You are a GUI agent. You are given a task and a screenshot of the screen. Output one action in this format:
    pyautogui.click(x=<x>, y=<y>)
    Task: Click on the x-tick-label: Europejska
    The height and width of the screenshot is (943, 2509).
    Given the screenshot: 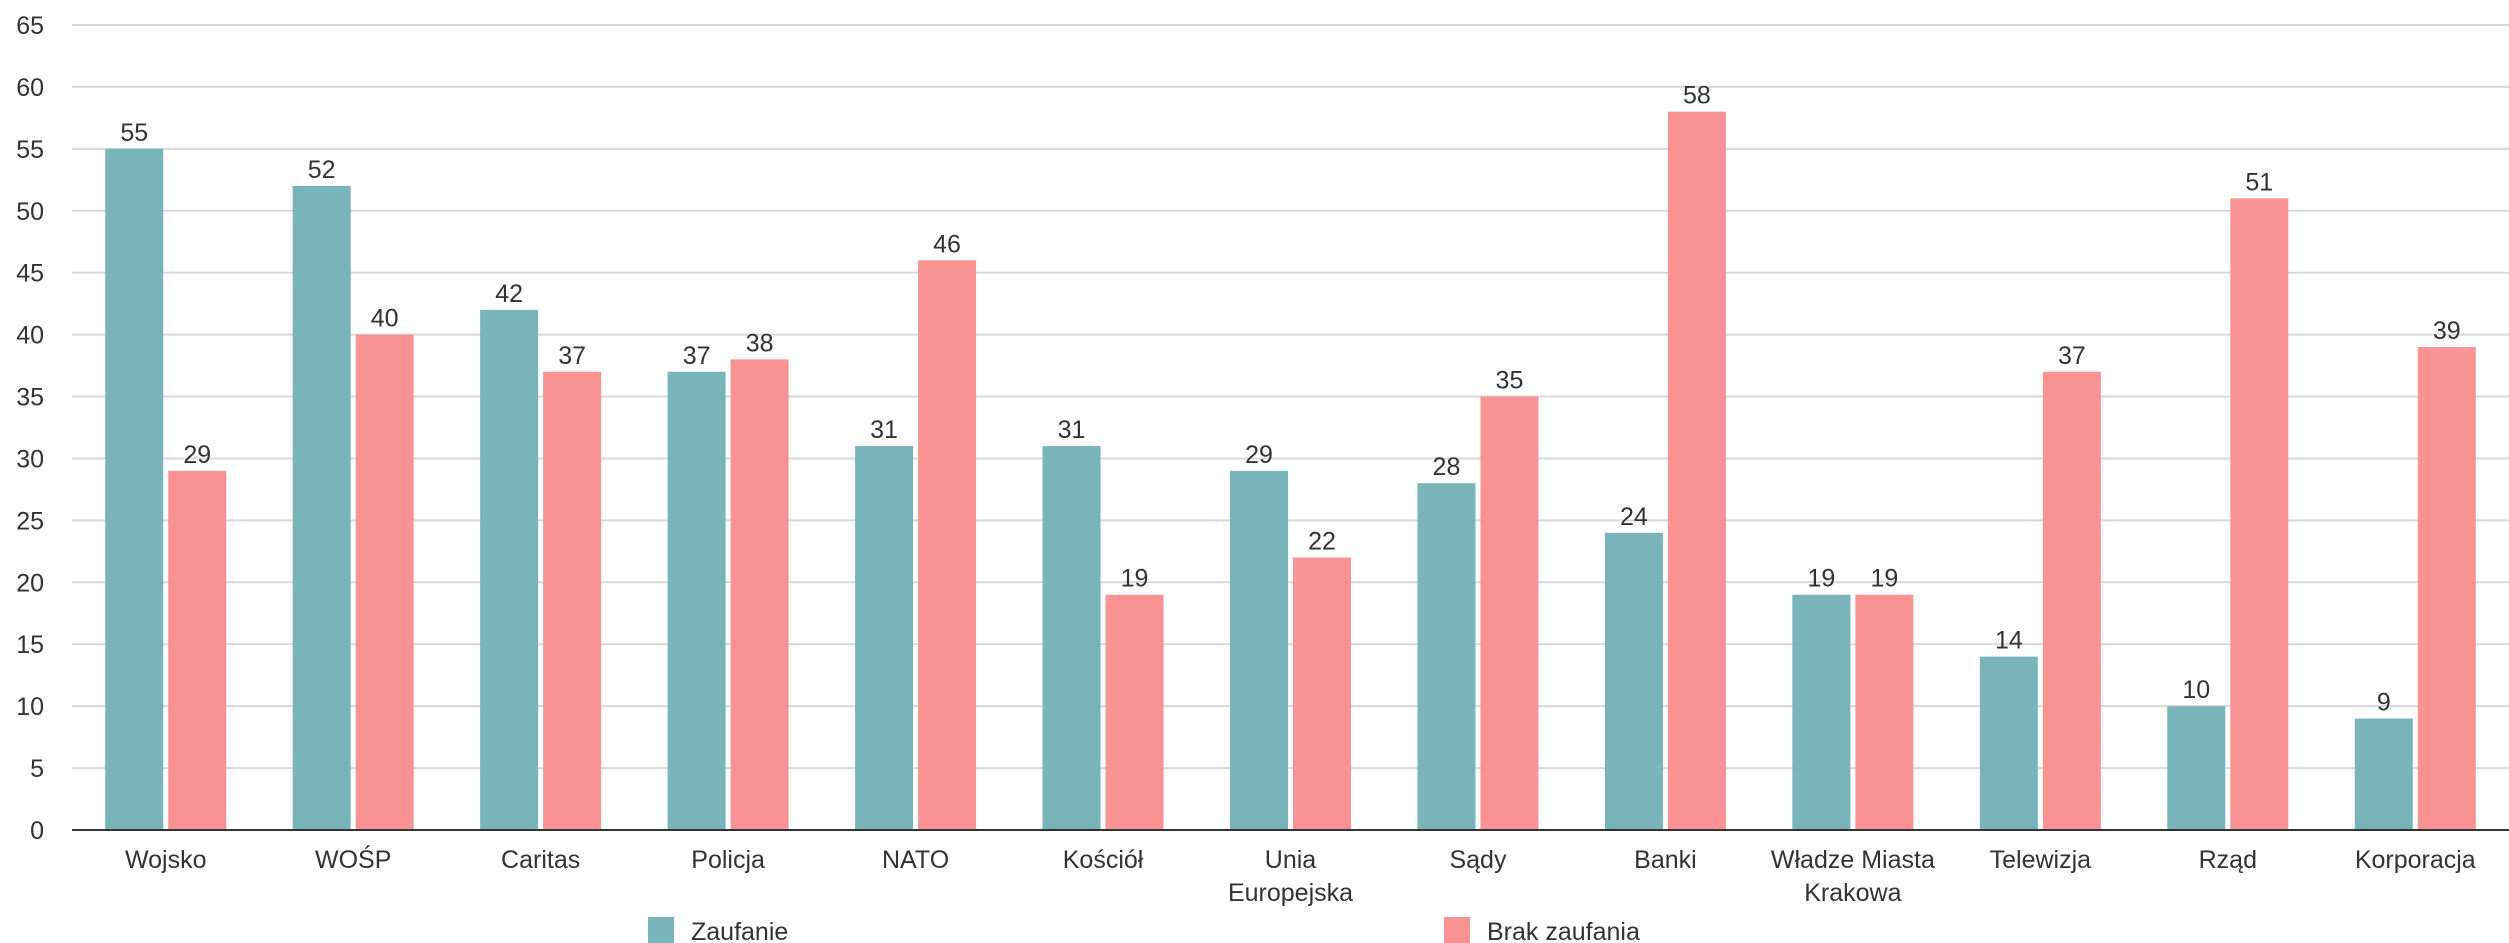 What is the action you would take?
    pyautogui.click(x=1290, y=893)
    